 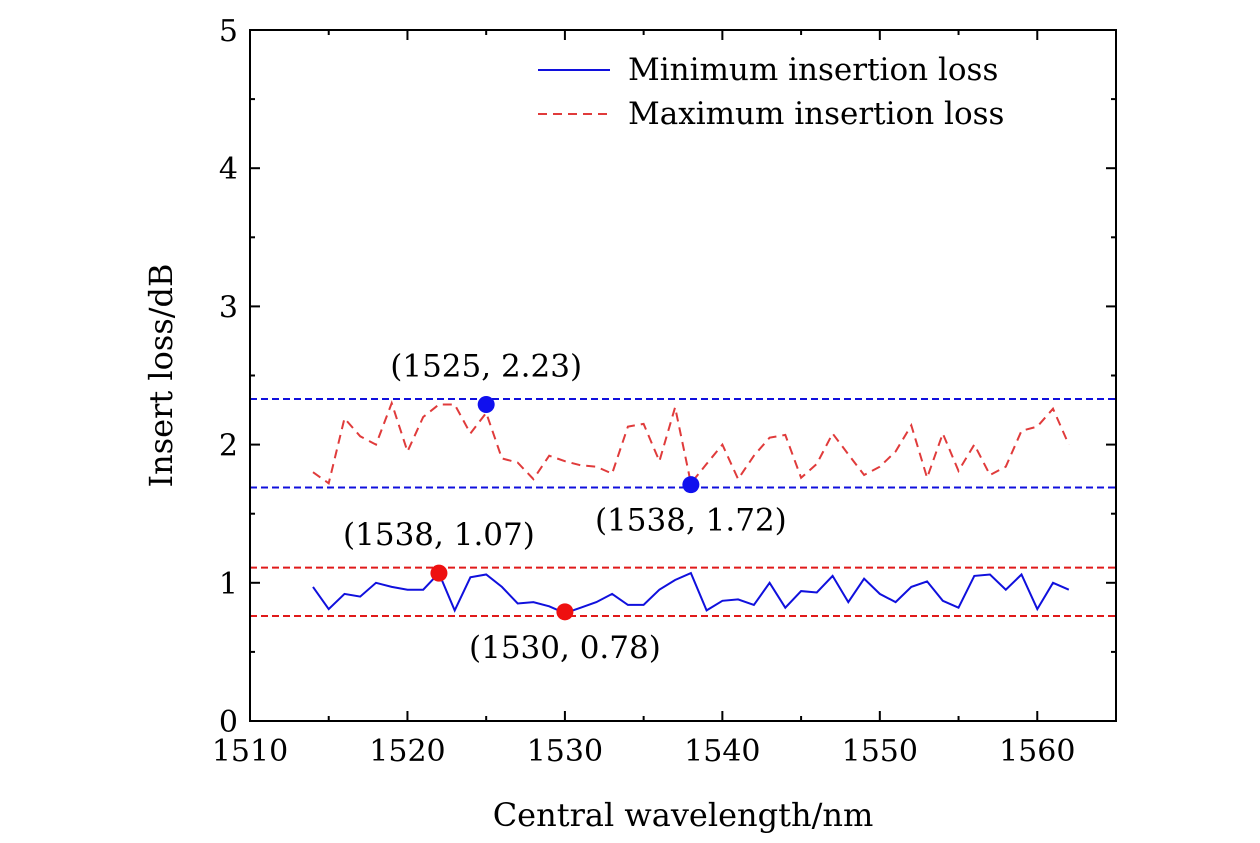 What do you see at coordinates (880, 751) in the screenshot?
I see `x-tick-label: 1550` at bounding box center [880, 751].